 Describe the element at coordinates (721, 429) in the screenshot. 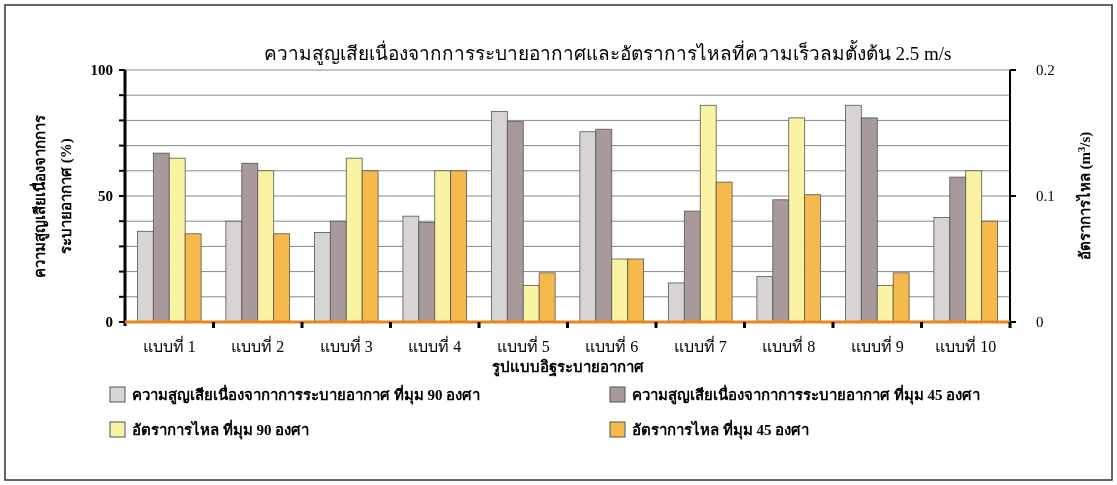

I see `legend-label: อัตราการไหล ที่มุม 45 องศา` at that location.